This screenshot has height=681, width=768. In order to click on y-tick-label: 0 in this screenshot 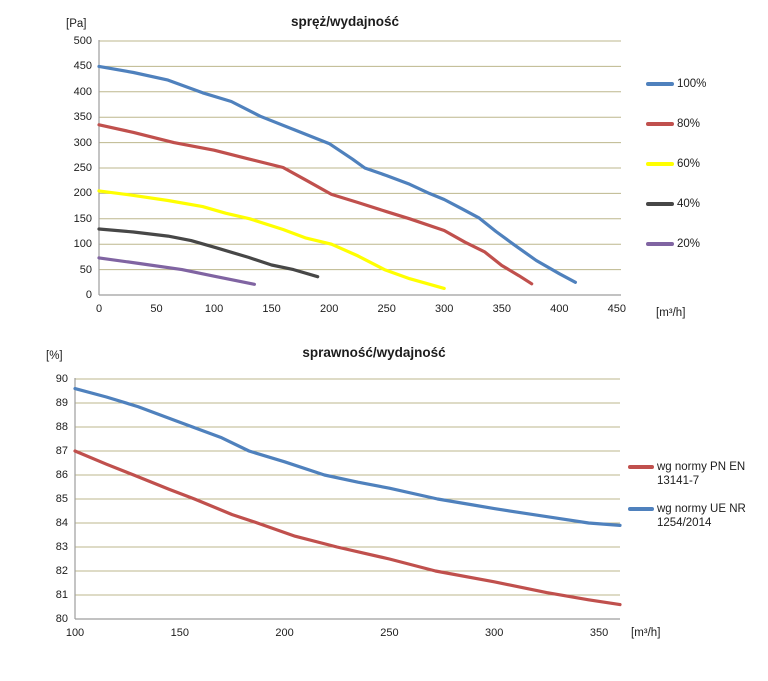, I will do `click(88, 295)`.